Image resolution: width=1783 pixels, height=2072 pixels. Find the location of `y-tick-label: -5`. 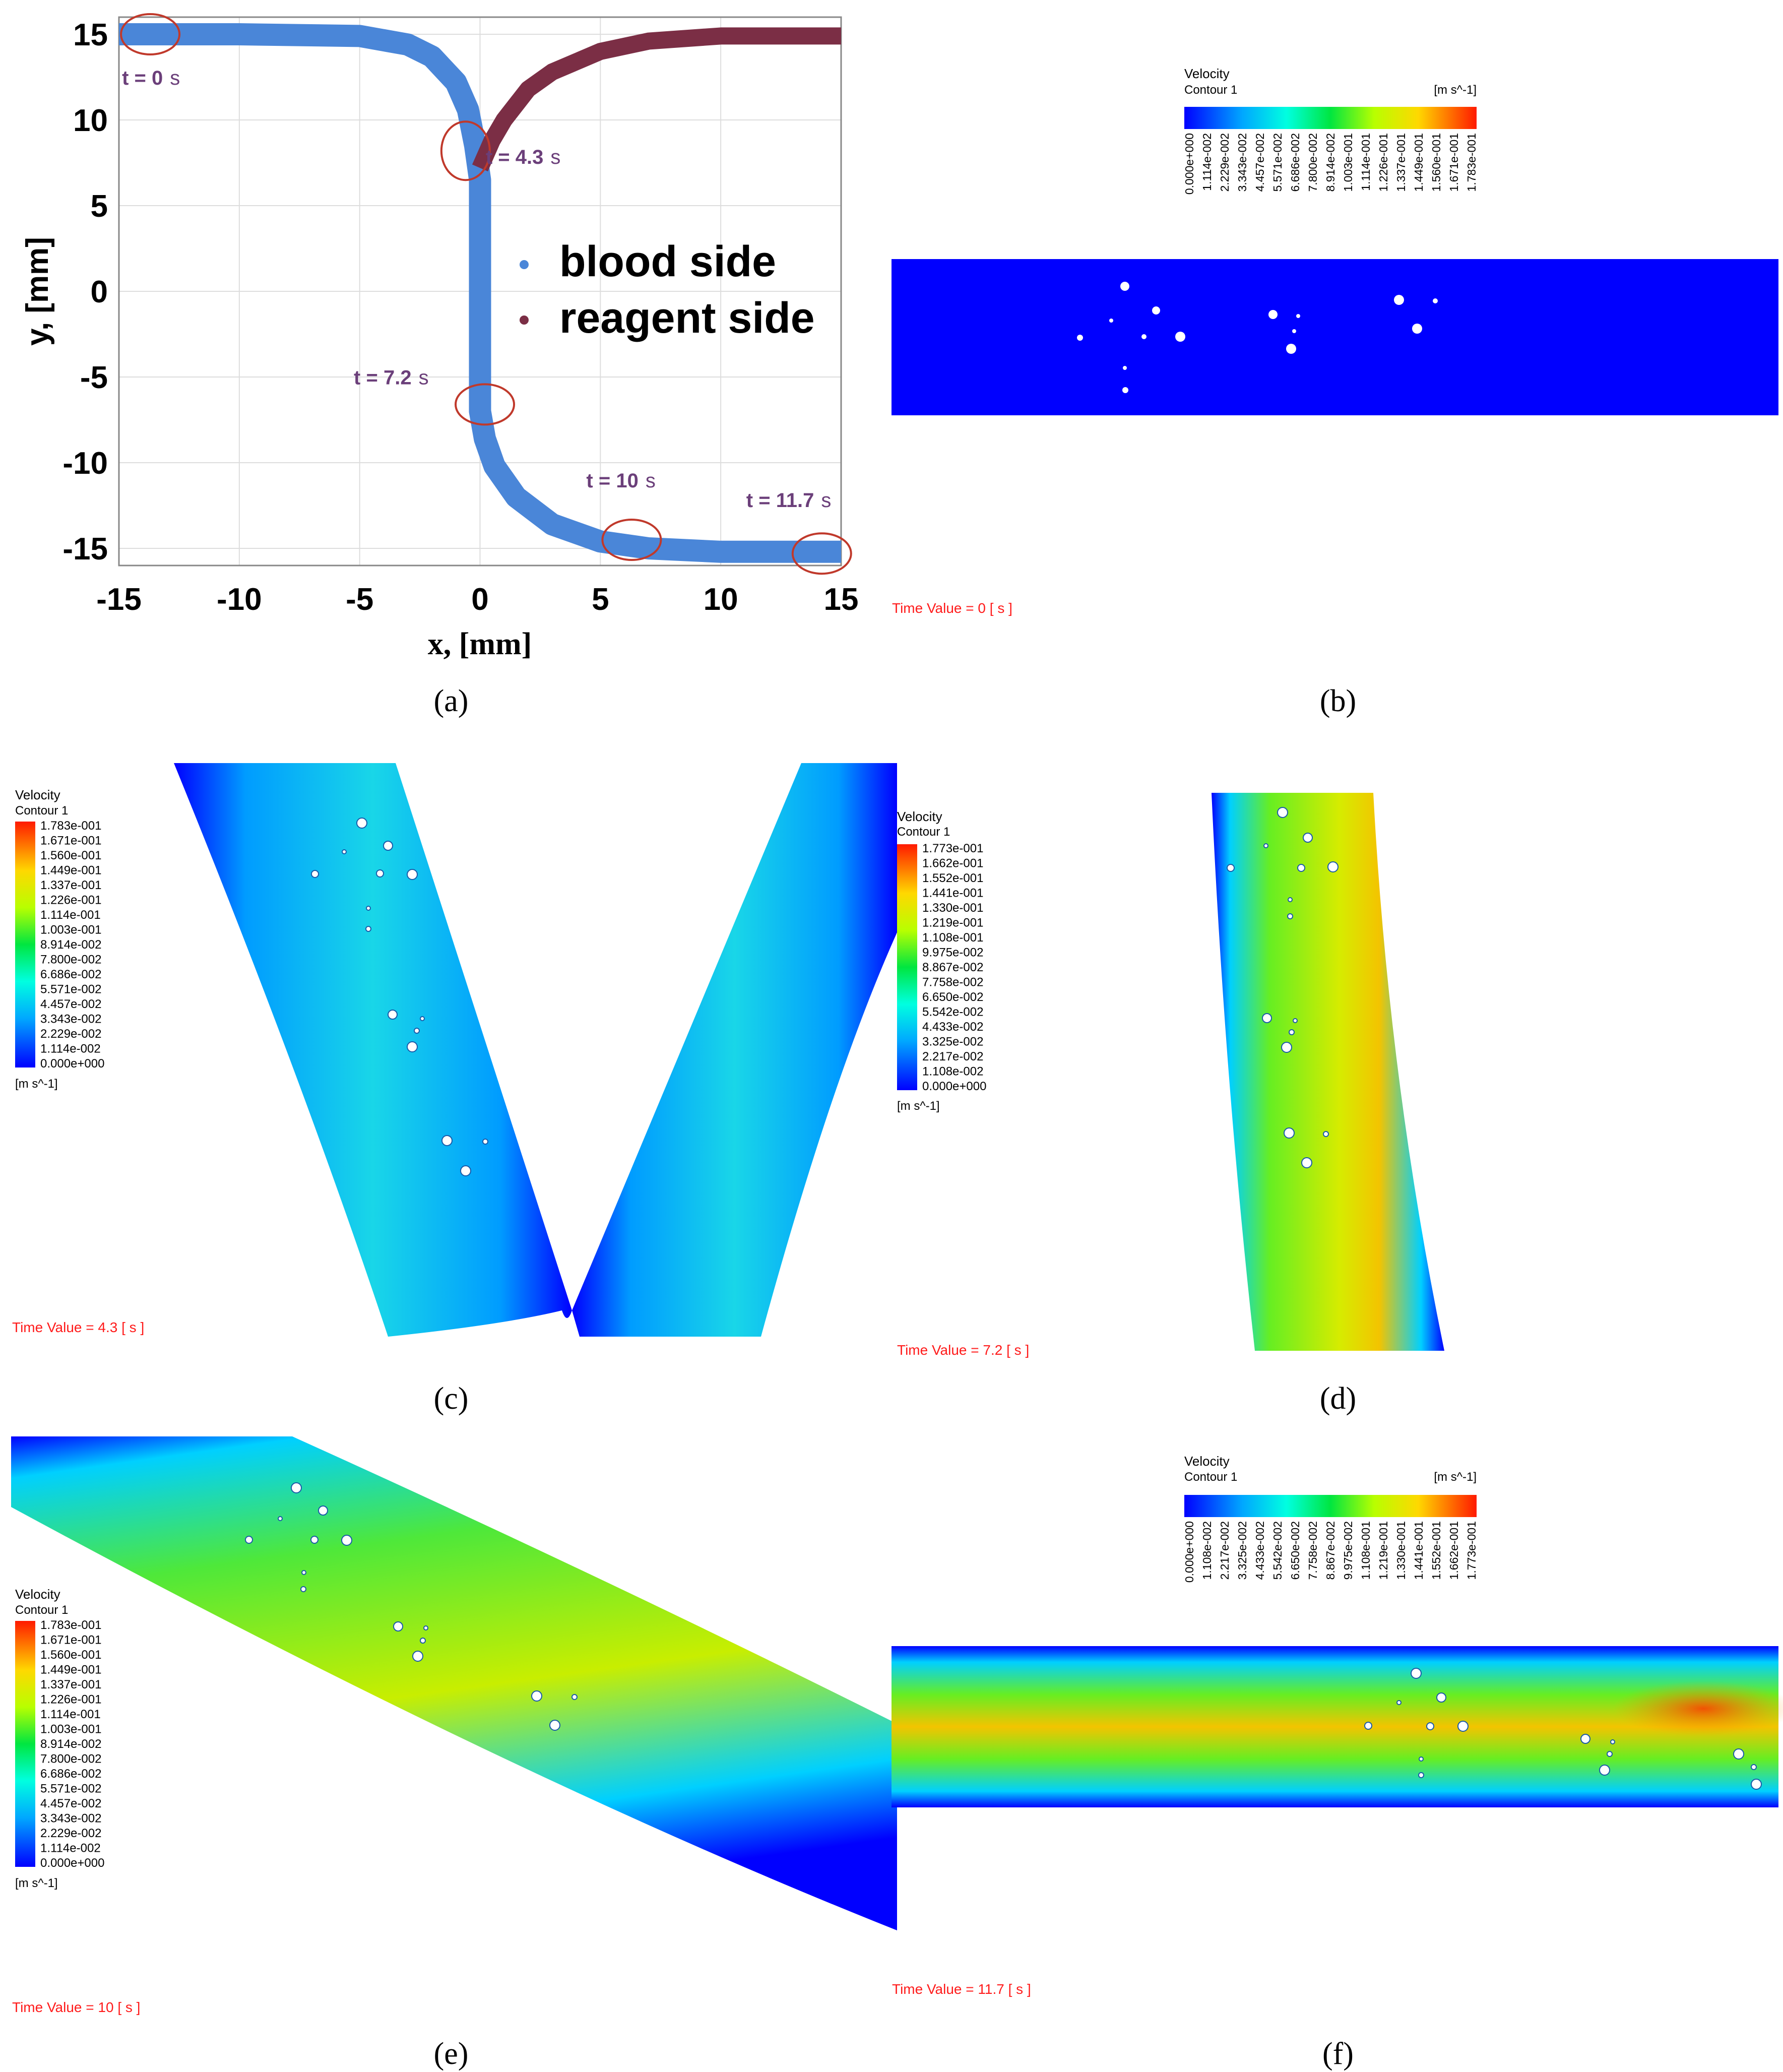

y-tick-label: -5 is located at coordinates (94, 377).